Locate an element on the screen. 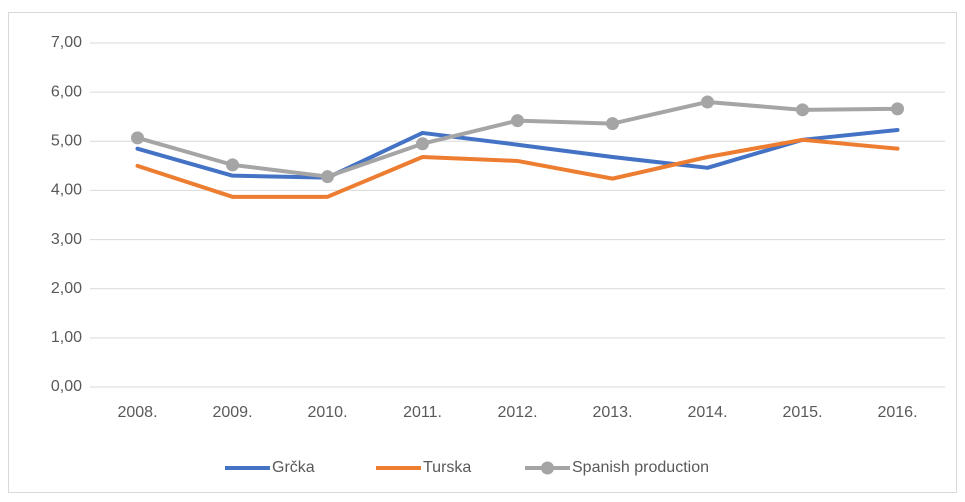 This screenshot has width=965, height=502. legend-marker is located at coordinates (547, 468).